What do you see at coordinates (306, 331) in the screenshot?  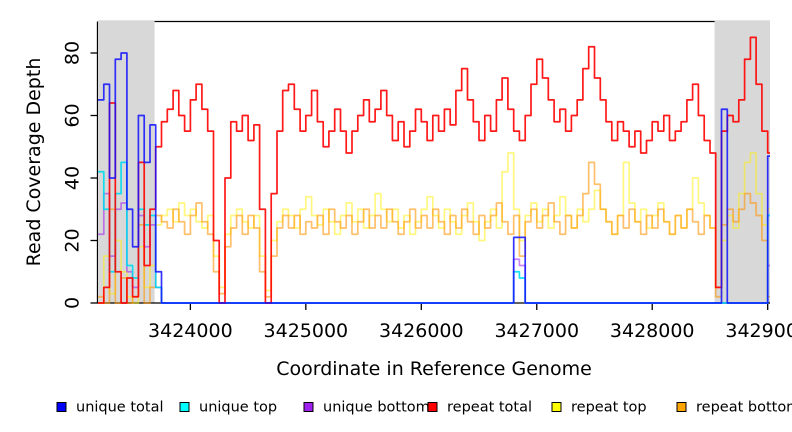 I see `x-tick-label: 3425000` at bounding box center [306, 331].